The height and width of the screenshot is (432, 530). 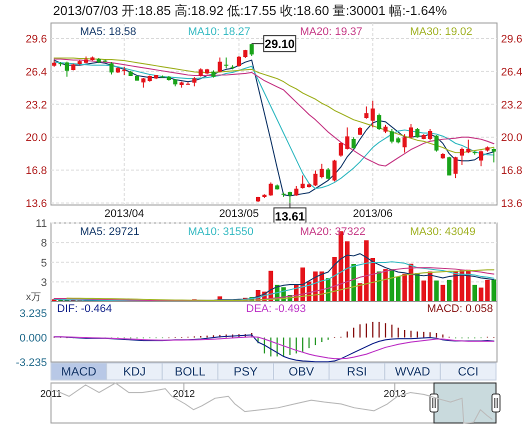 I want to click on y-axis-title: x万, so click(x=33, y=297).